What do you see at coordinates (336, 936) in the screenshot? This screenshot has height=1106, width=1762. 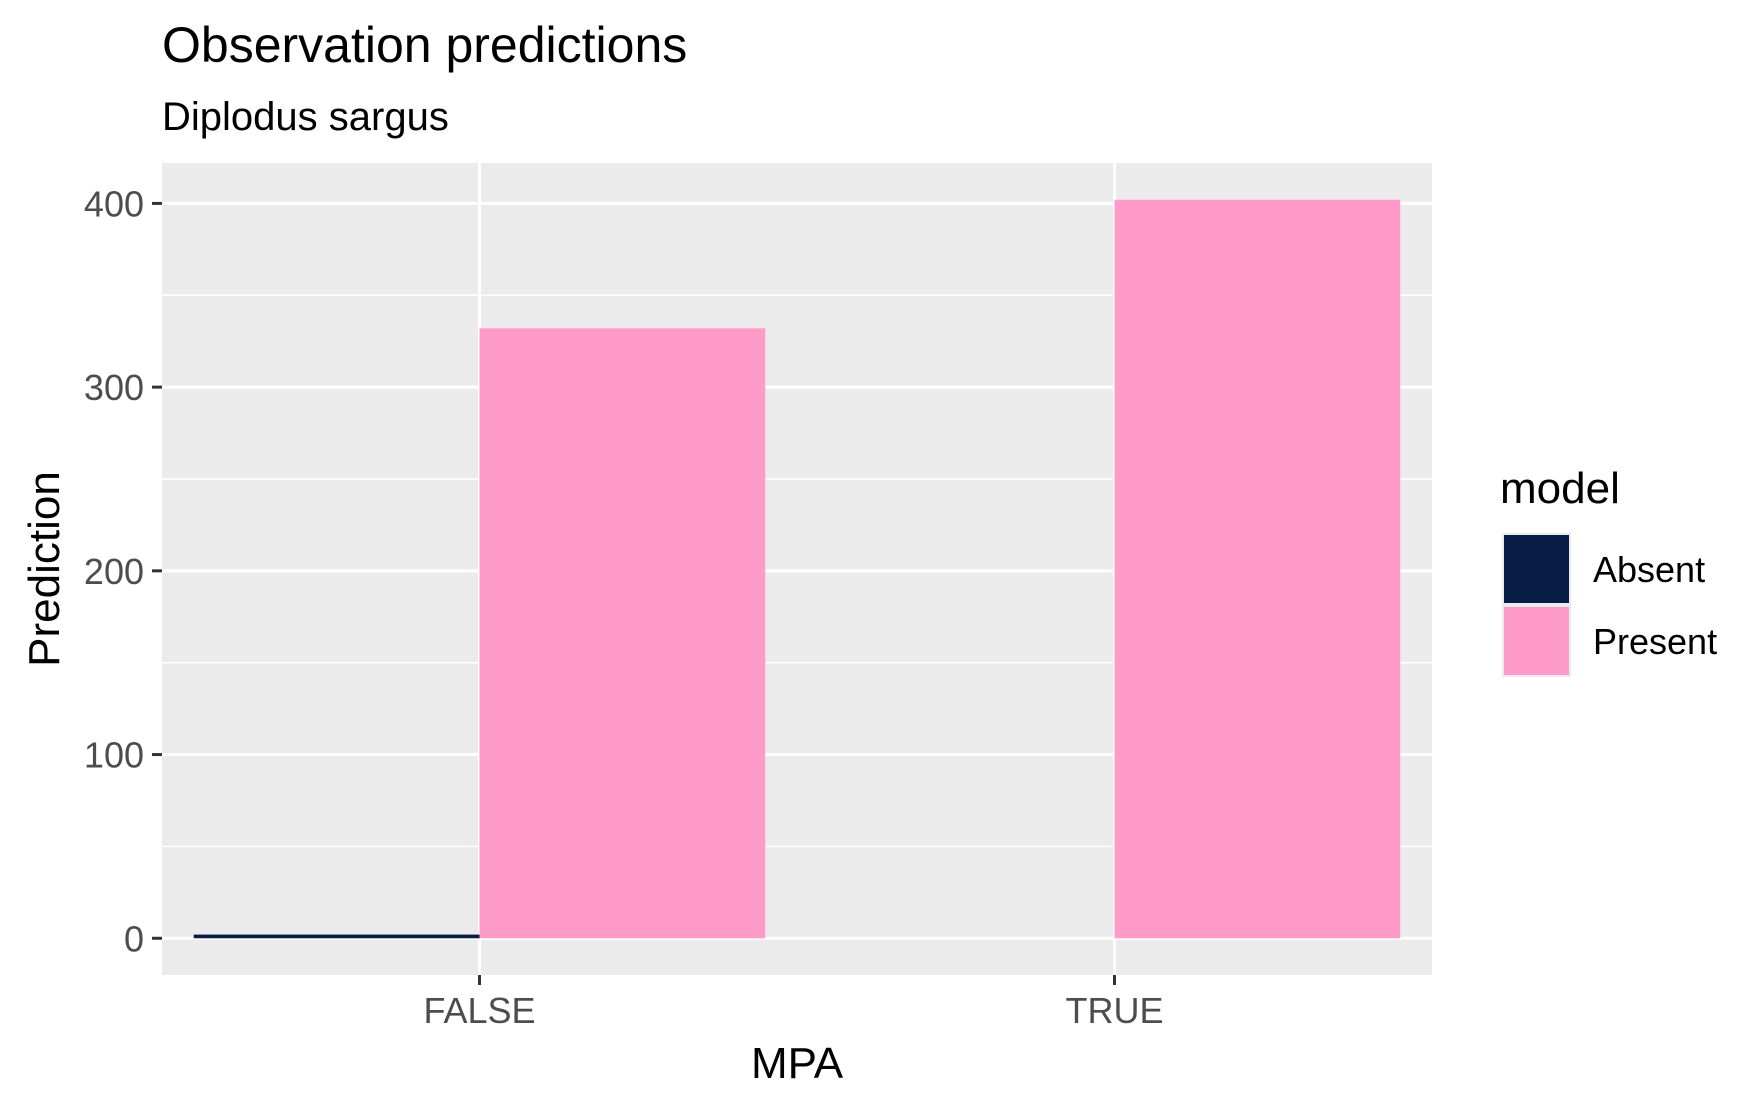 I see `bar-absent-false` at bounding box center [336, 936].